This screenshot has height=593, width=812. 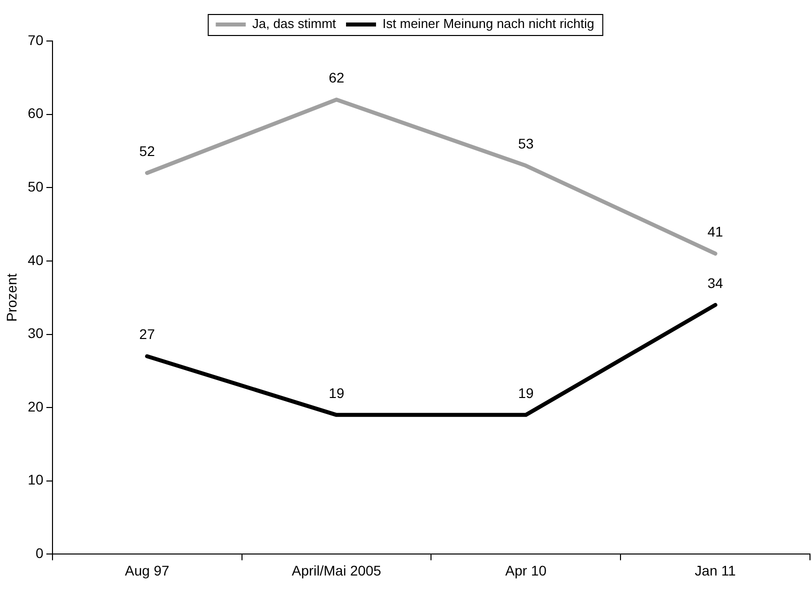 I want to click on data-label: 27, so click(x=147, y=334).